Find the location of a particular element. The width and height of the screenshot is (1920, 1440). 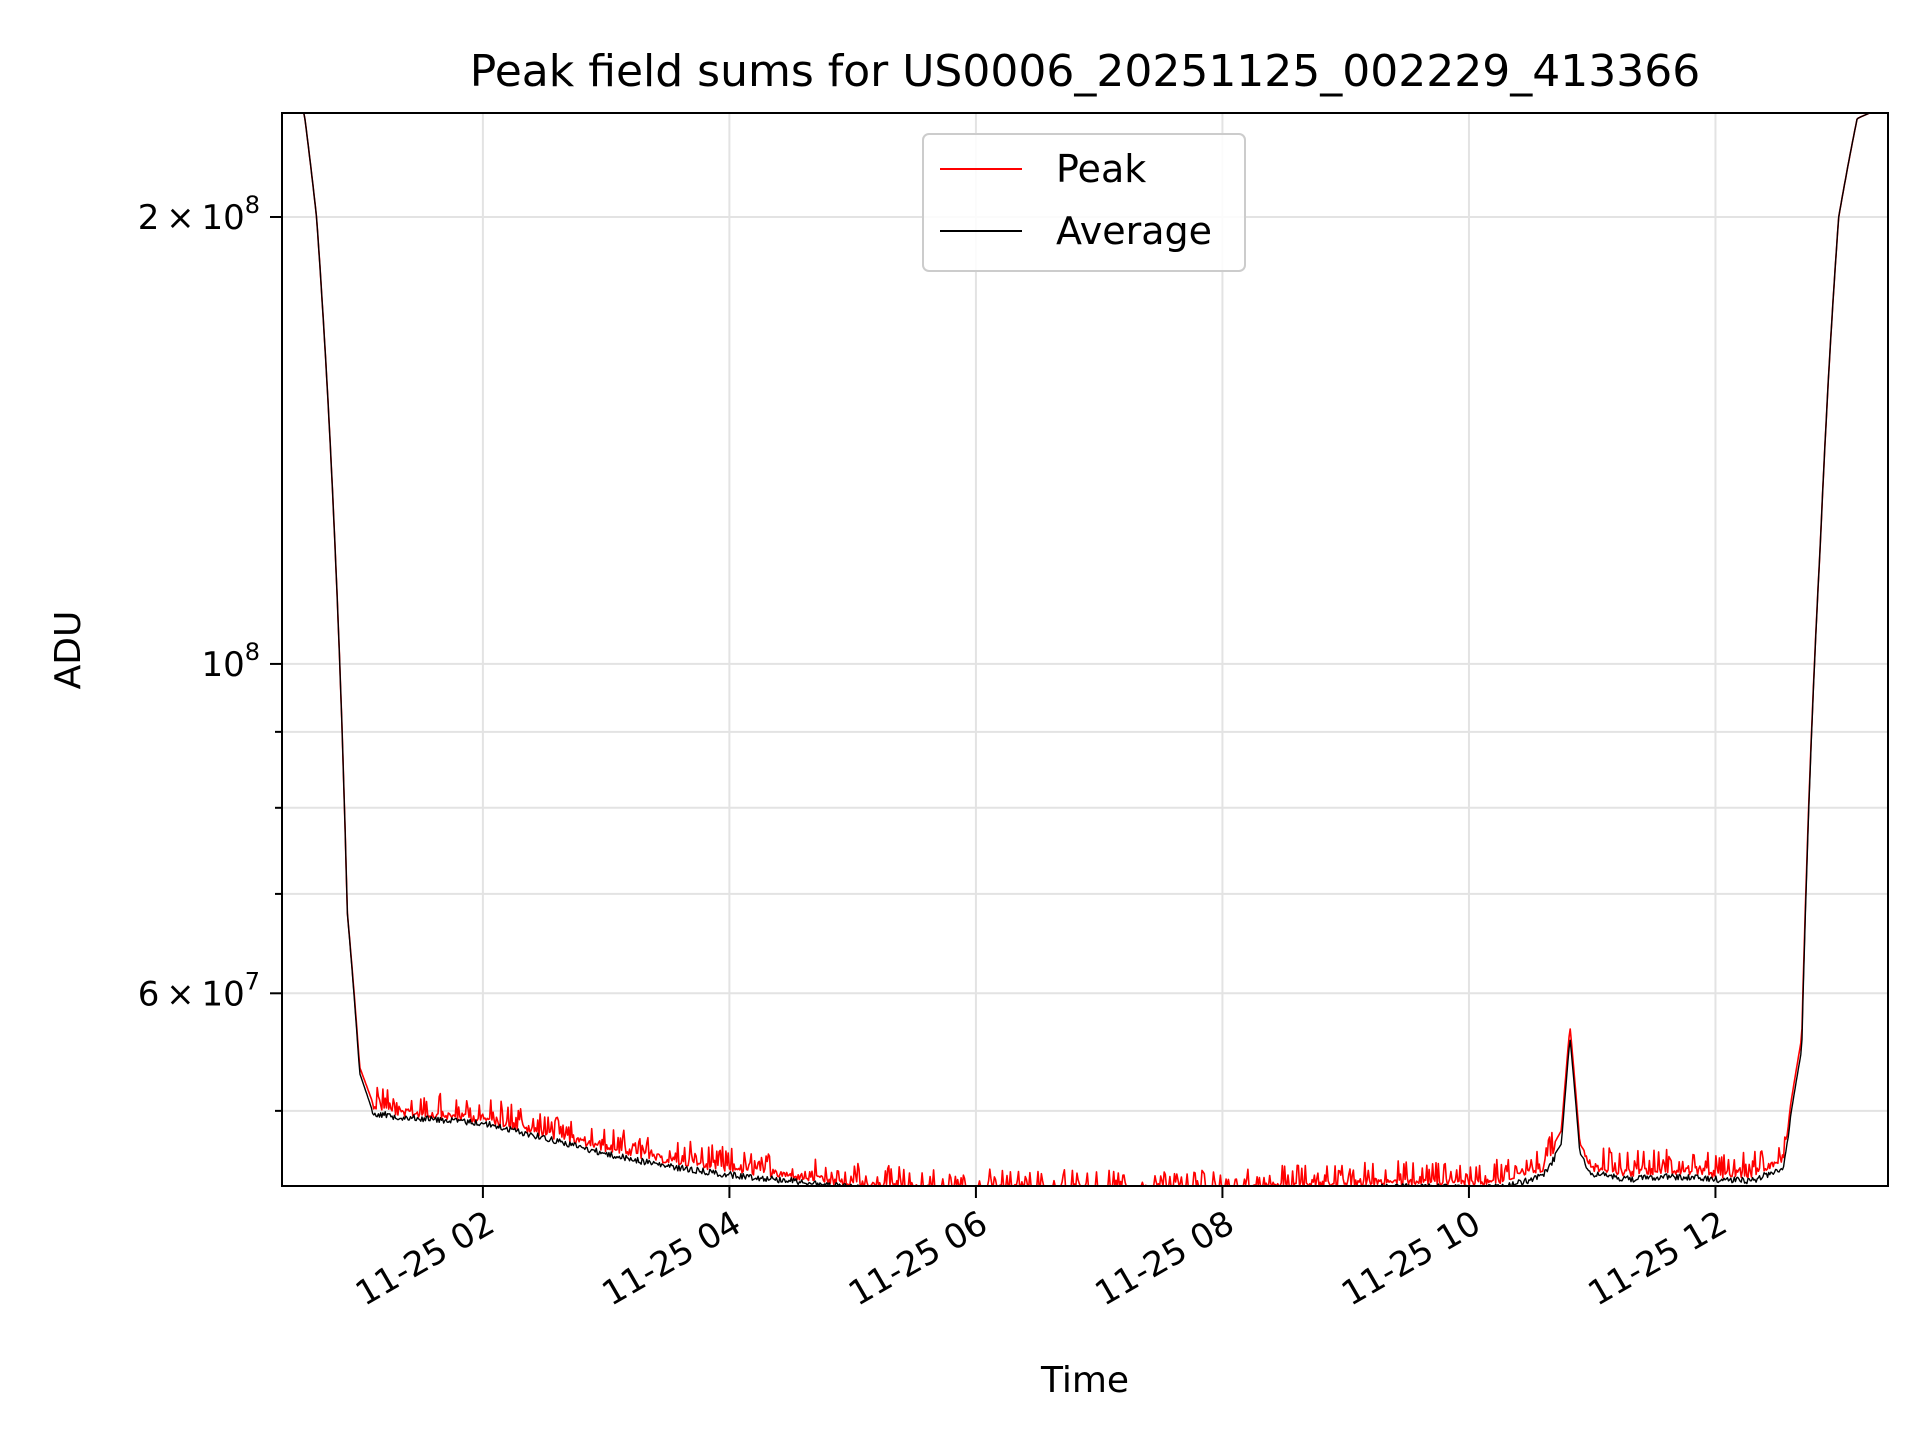

y-axis-label: ADU is located at coordinates (68, 650).